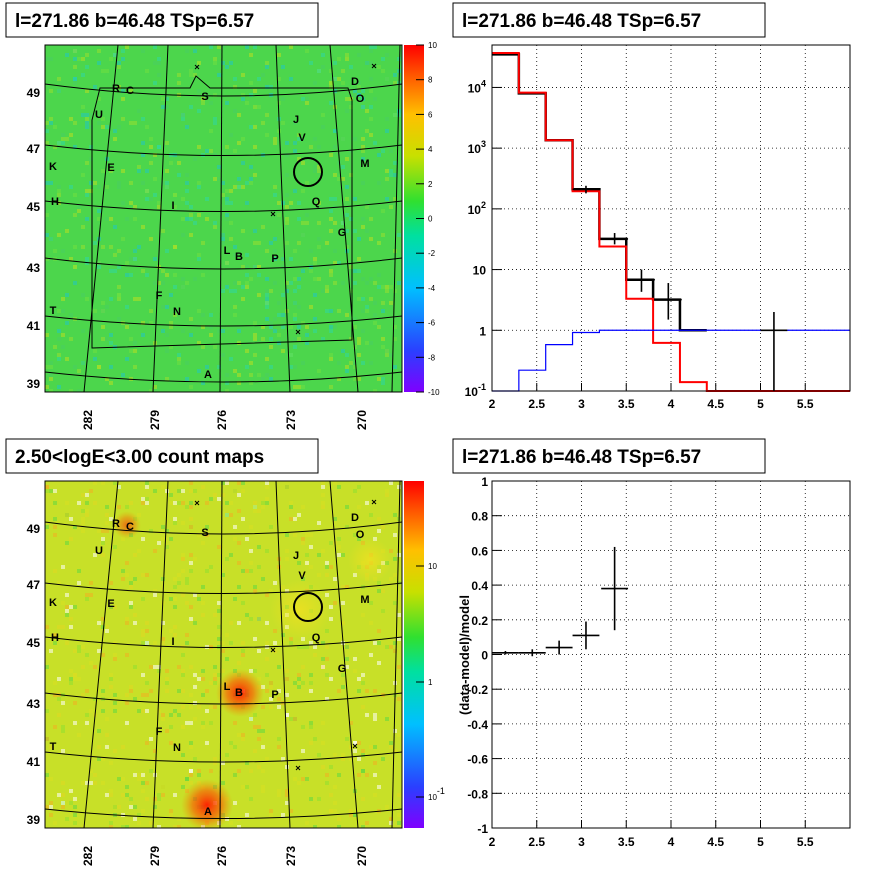 This screenshot has width=896, height=872. Describe the element at coordinates (222, 420) in the screenshot. I see `lon-tick-label: 276` at that location.